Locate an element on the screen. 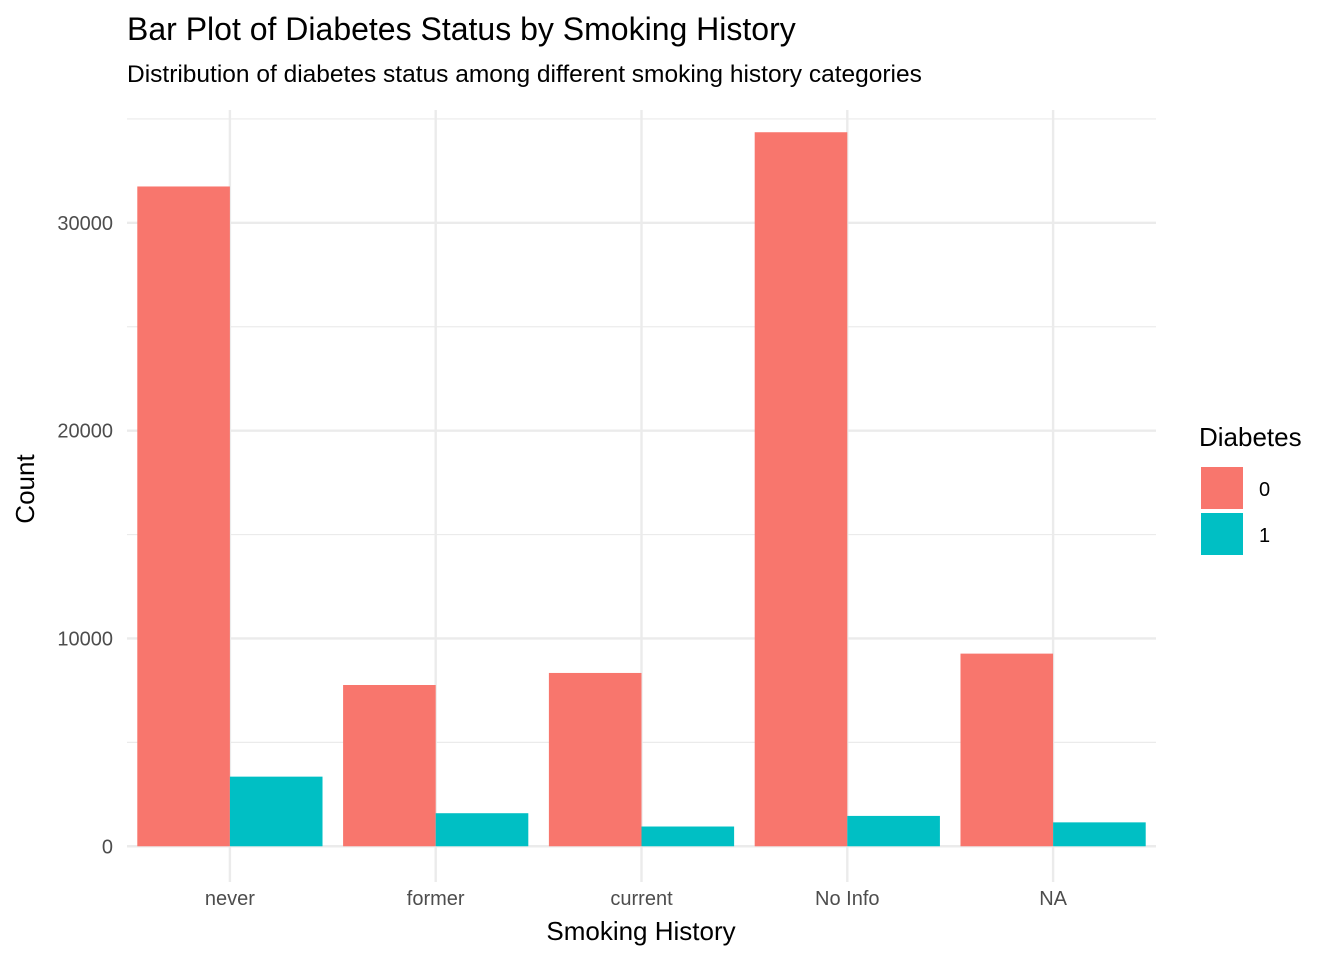  y-tick-label: 20000 is located at coordinates (85, 432).